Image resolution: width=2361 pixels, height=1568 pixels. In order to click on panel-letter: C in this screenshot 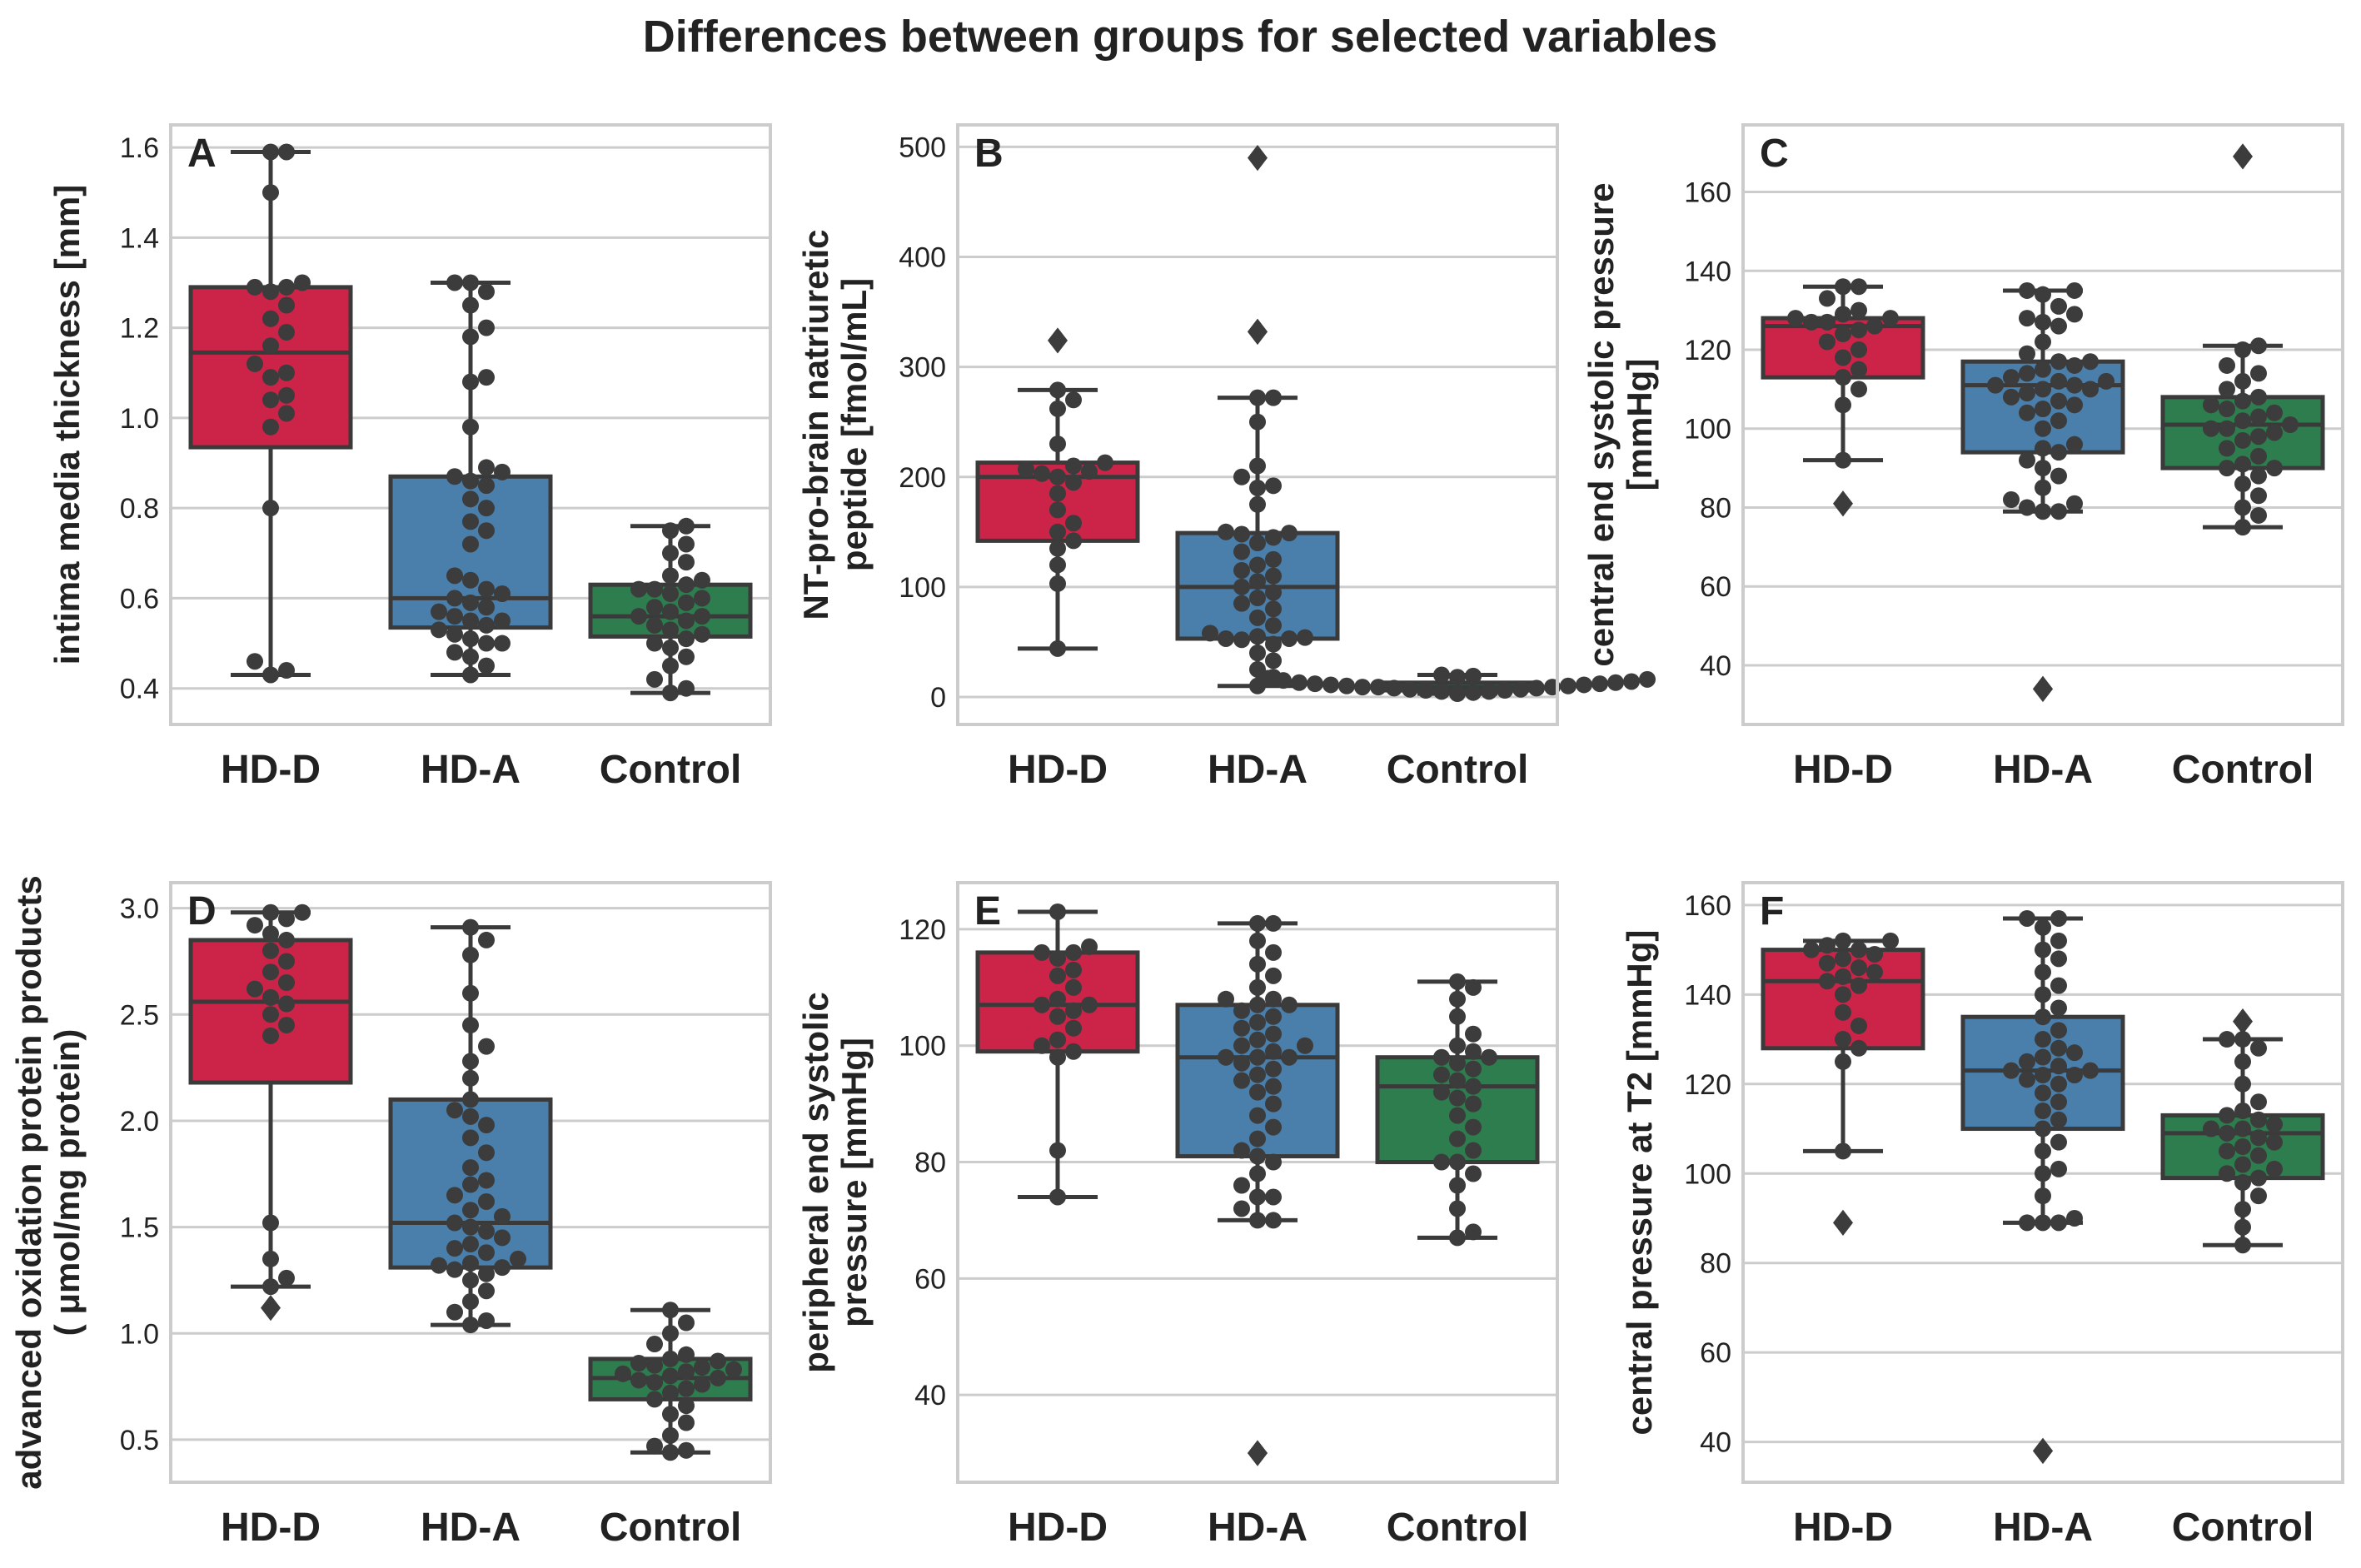, I will do `click(1774, 154)`.